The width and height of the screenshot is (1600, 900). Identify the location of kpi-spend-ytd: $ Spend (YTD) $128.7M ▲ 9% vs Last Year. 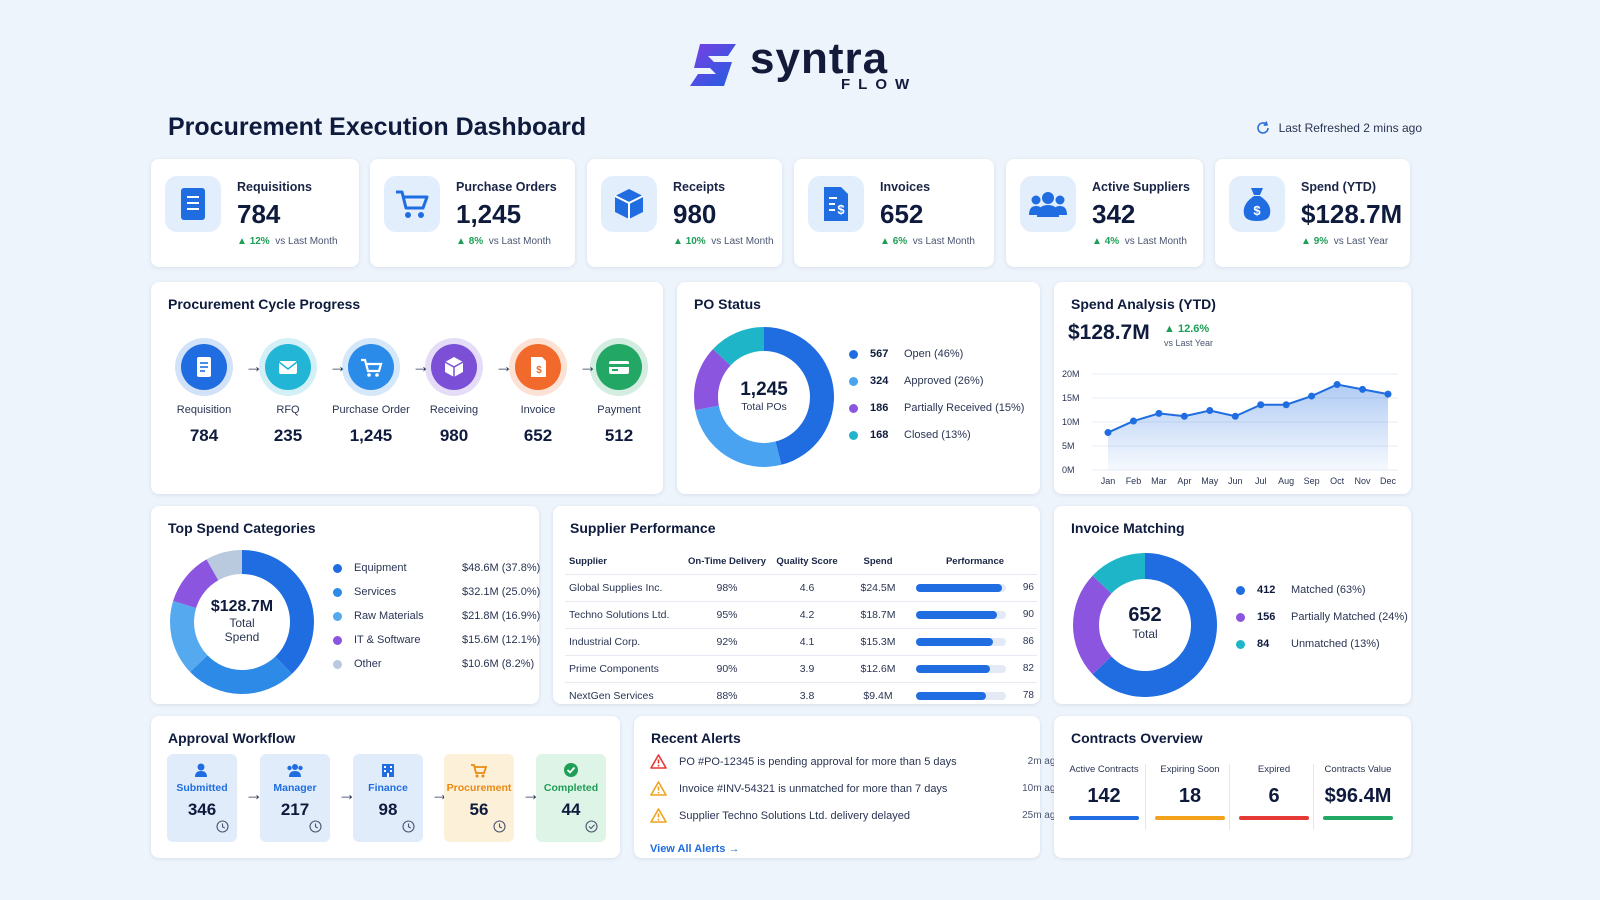
(1312, 213).